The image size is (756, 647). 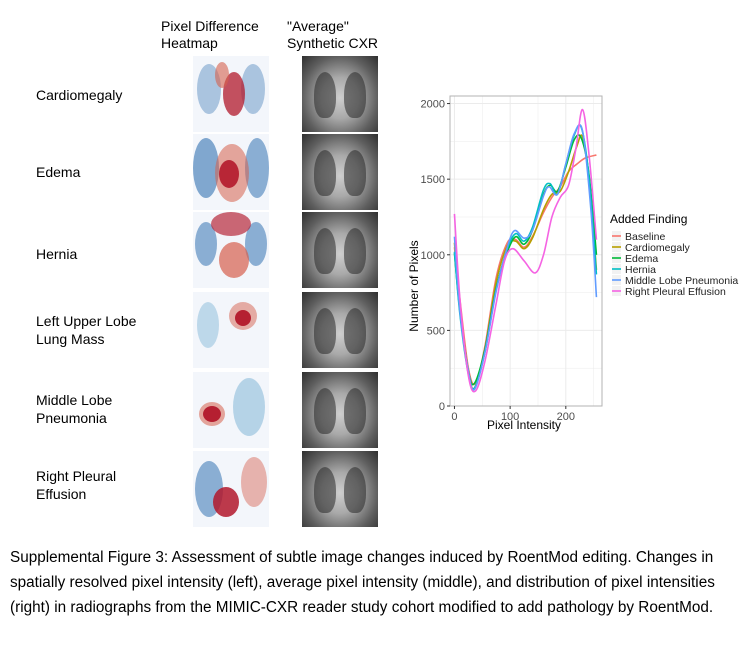 I want to click on x-axis-ticks: 0 100 200, so click(x=513, y=414).